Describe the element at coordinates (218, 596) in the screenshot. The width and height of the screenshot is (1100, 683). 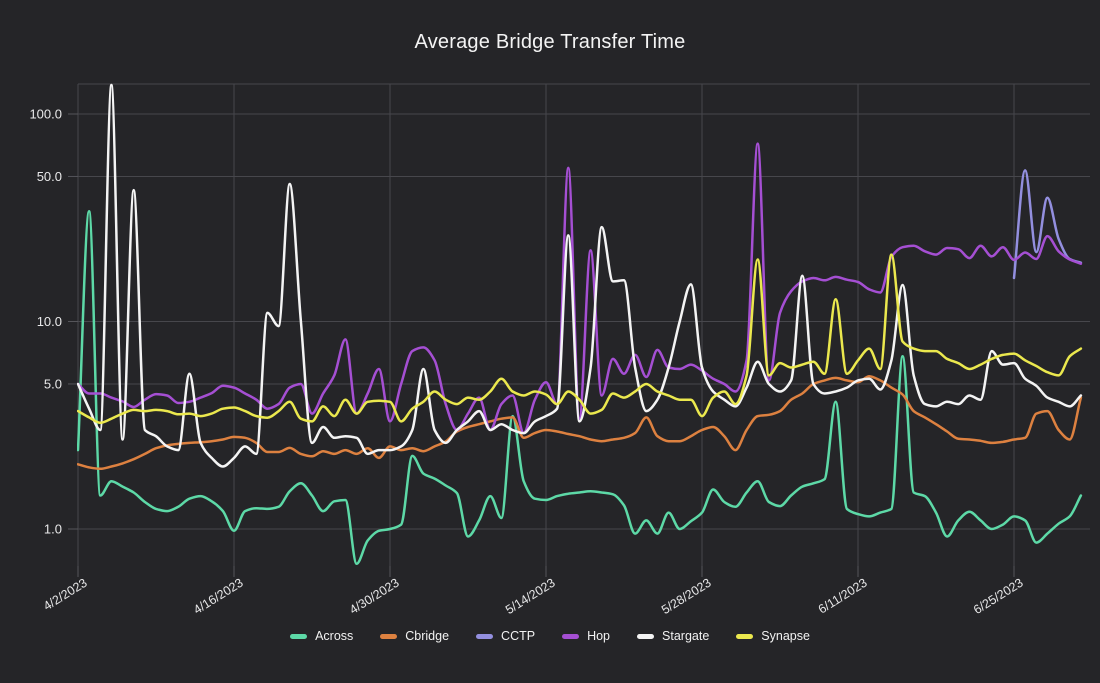
I see `x-axis-tick-label: 4/16/2023` at that location.